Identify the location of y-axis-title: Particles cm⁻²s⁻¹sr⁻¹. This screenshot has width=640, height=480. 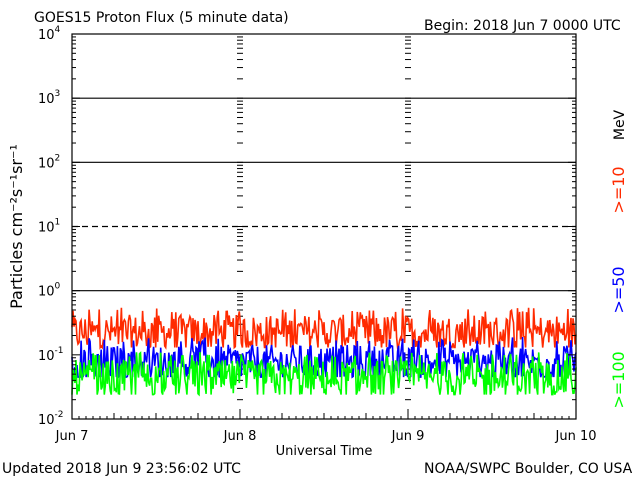
(16, 226).